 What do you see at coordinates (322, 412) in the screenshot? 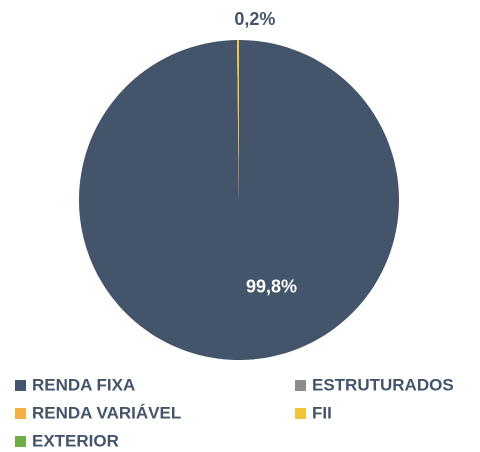
I see `legend-label: FII` at bounding box center [322, 412].